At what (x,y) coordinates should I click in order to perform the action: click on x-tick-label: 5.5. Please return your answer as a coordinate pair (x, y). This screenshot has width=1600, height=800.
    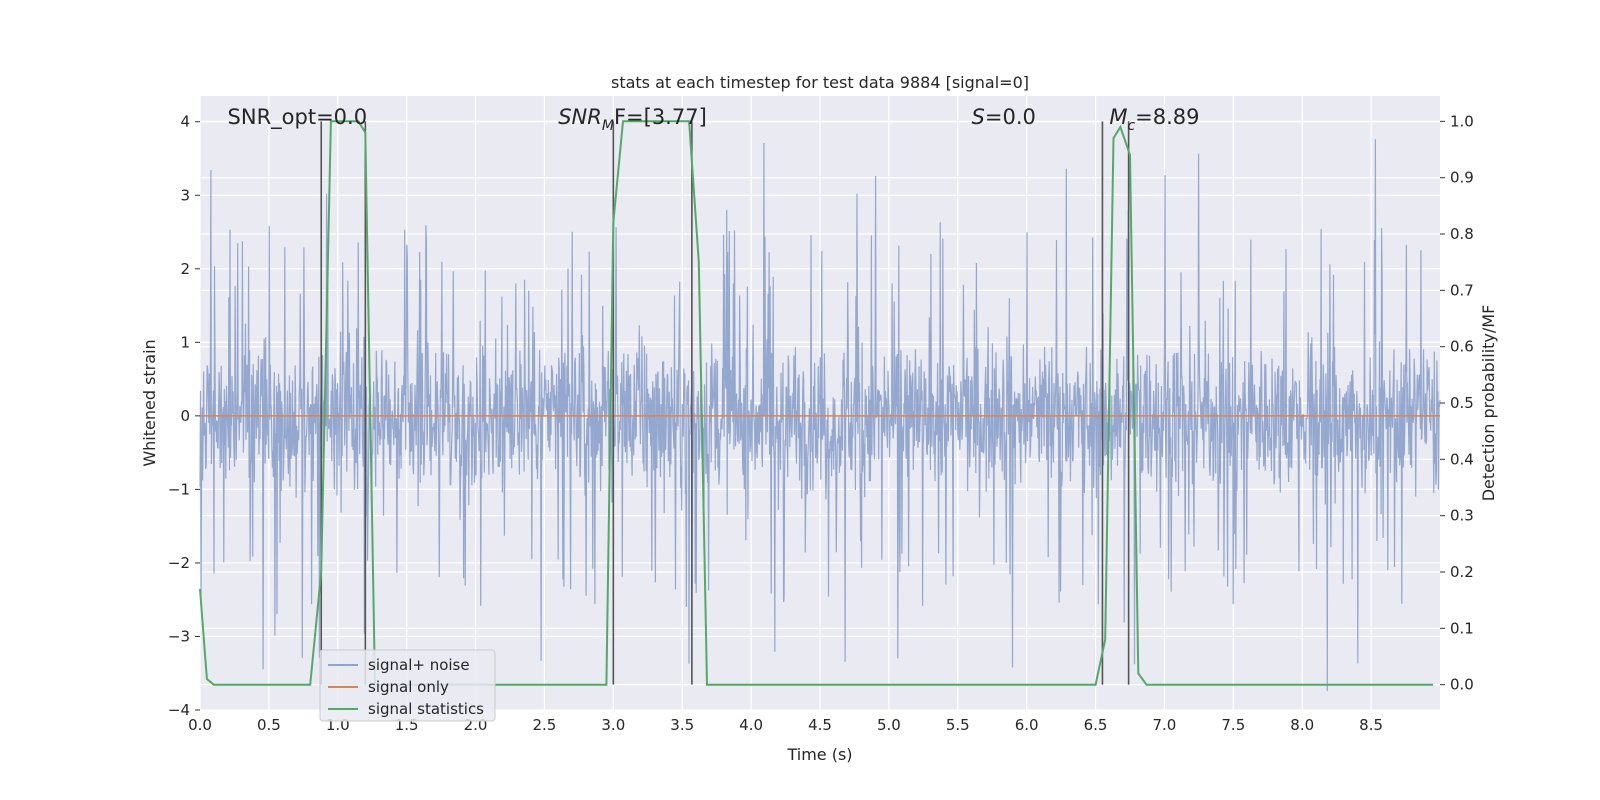
    Looking at the image, I should click on (958, 725).